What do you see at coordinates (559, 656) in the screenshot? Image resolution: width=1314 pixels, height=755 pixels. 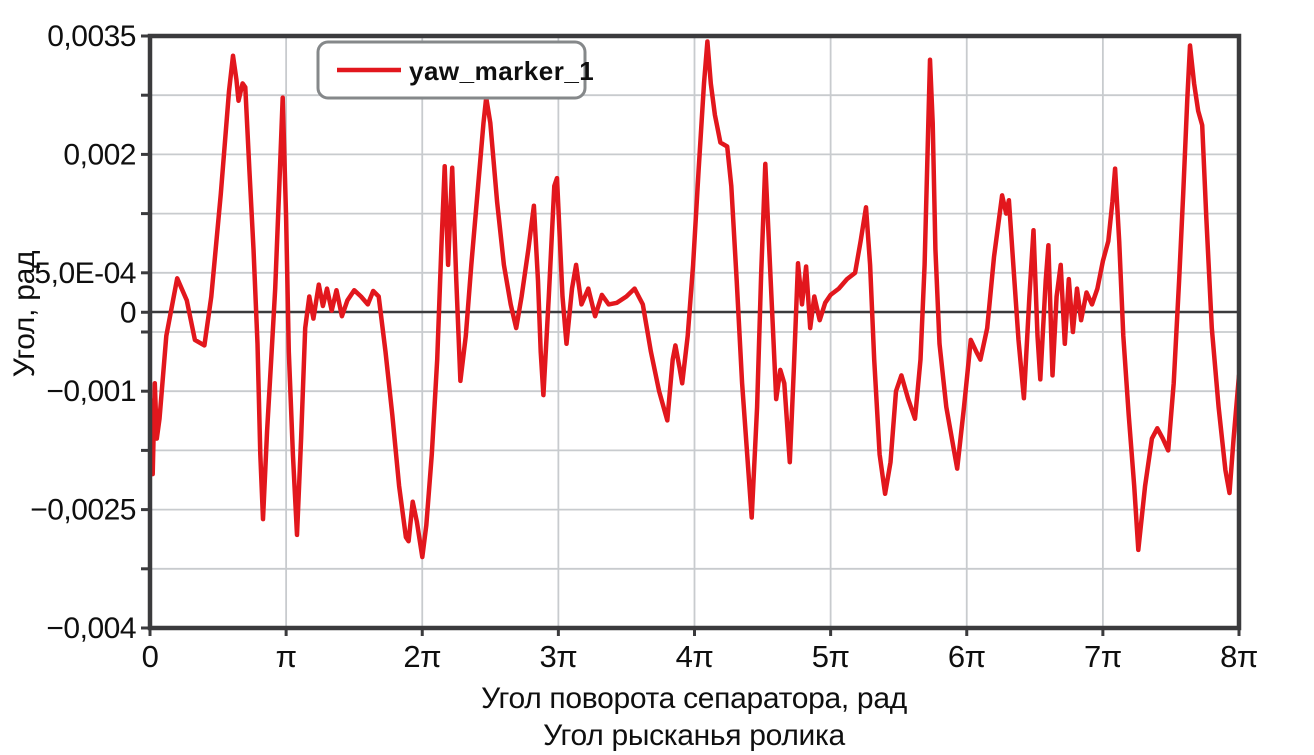 I see `x-tick-label: 3π` at bounding box center [559, 656].